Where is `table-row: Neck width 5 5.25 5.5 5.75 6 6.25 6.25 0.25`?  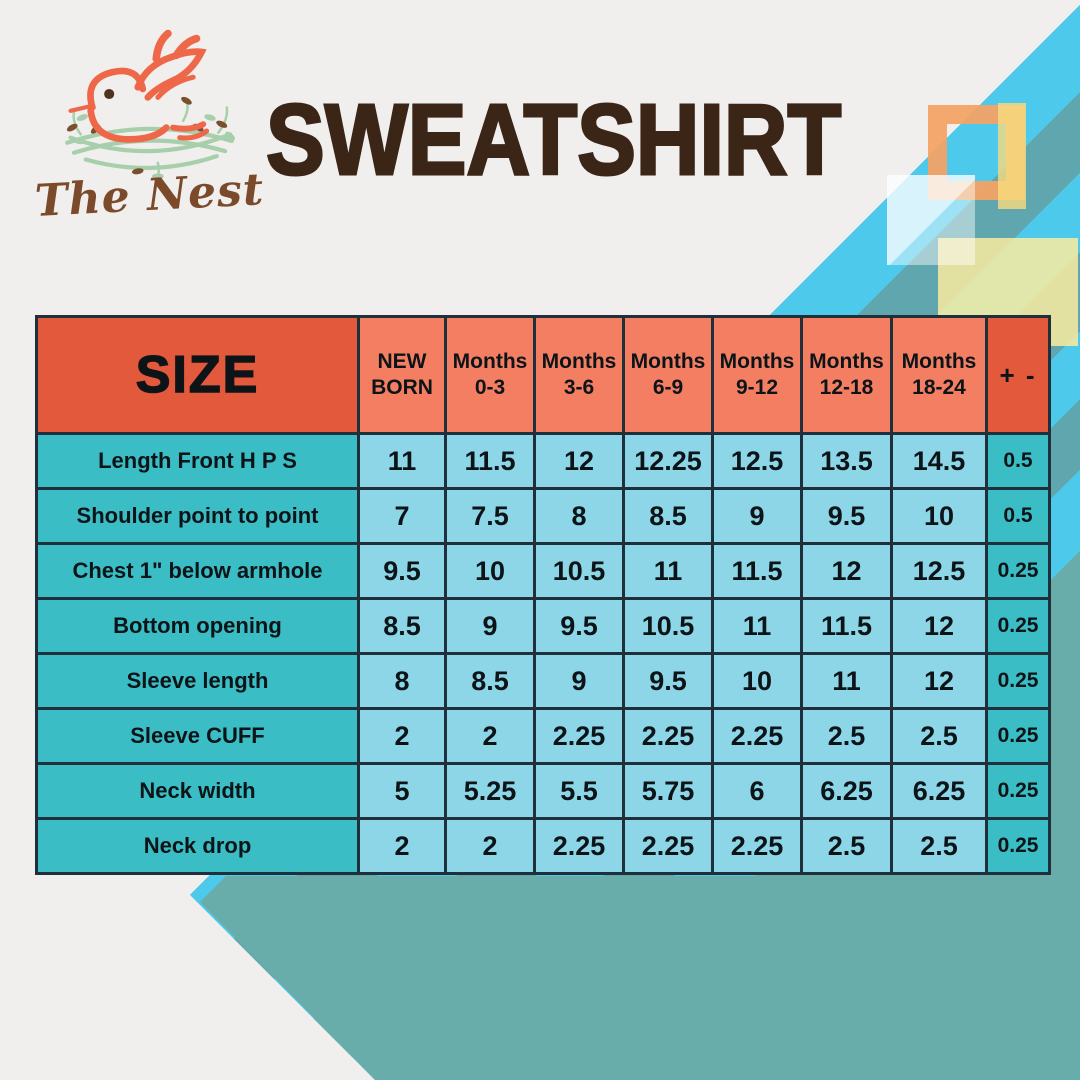
table-row: Neck width 5 5.25 5.5 5.75 6 6.25 6.25 0.25 is located at coordinates (543, 791).